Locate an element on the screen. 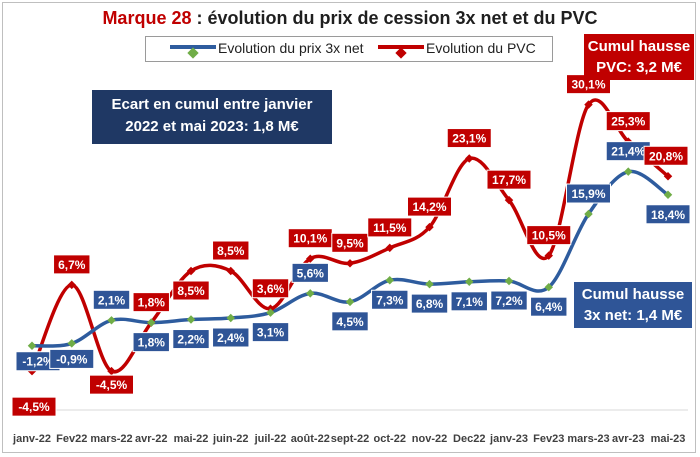 Image resolution: width=700 pixels, height=457 pixels. data-label-prix-3x-net: 3,1% is located at coordinates (271, 333).